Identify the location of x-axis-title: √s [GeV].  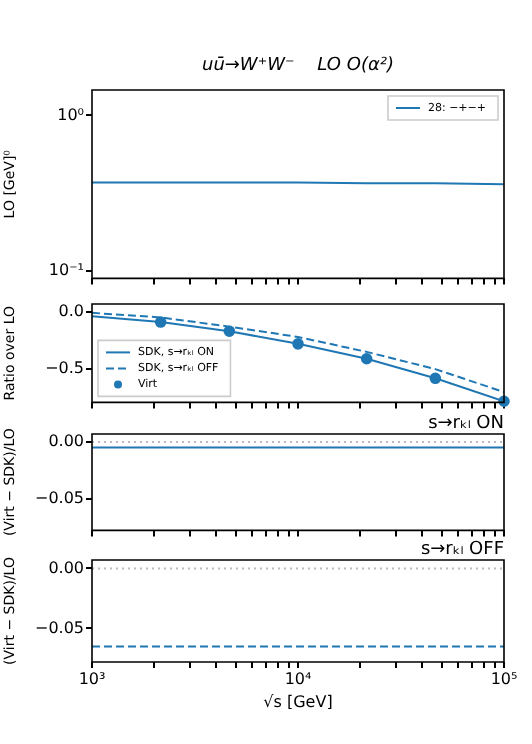
(298, 701).